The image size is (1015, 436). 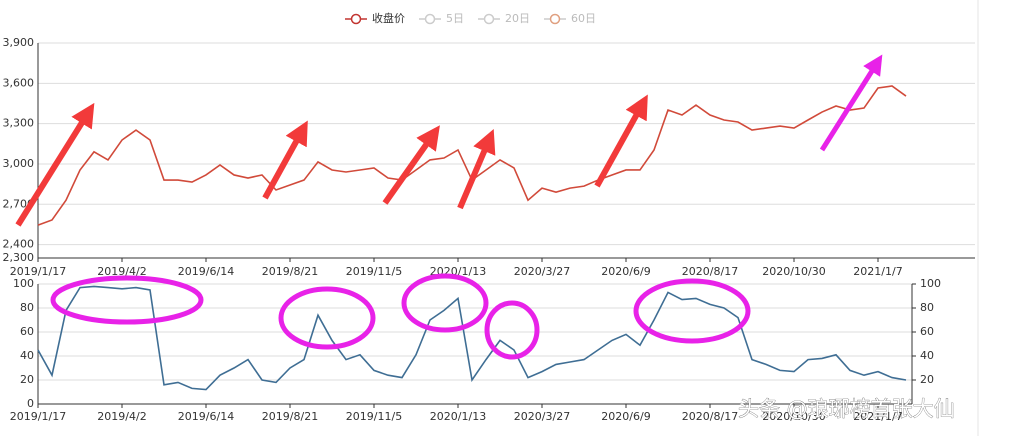 What do you see at coordinates (517, 18) in the screenshot?
I see `legend-label: 20日` at bounding box center [517, 18].